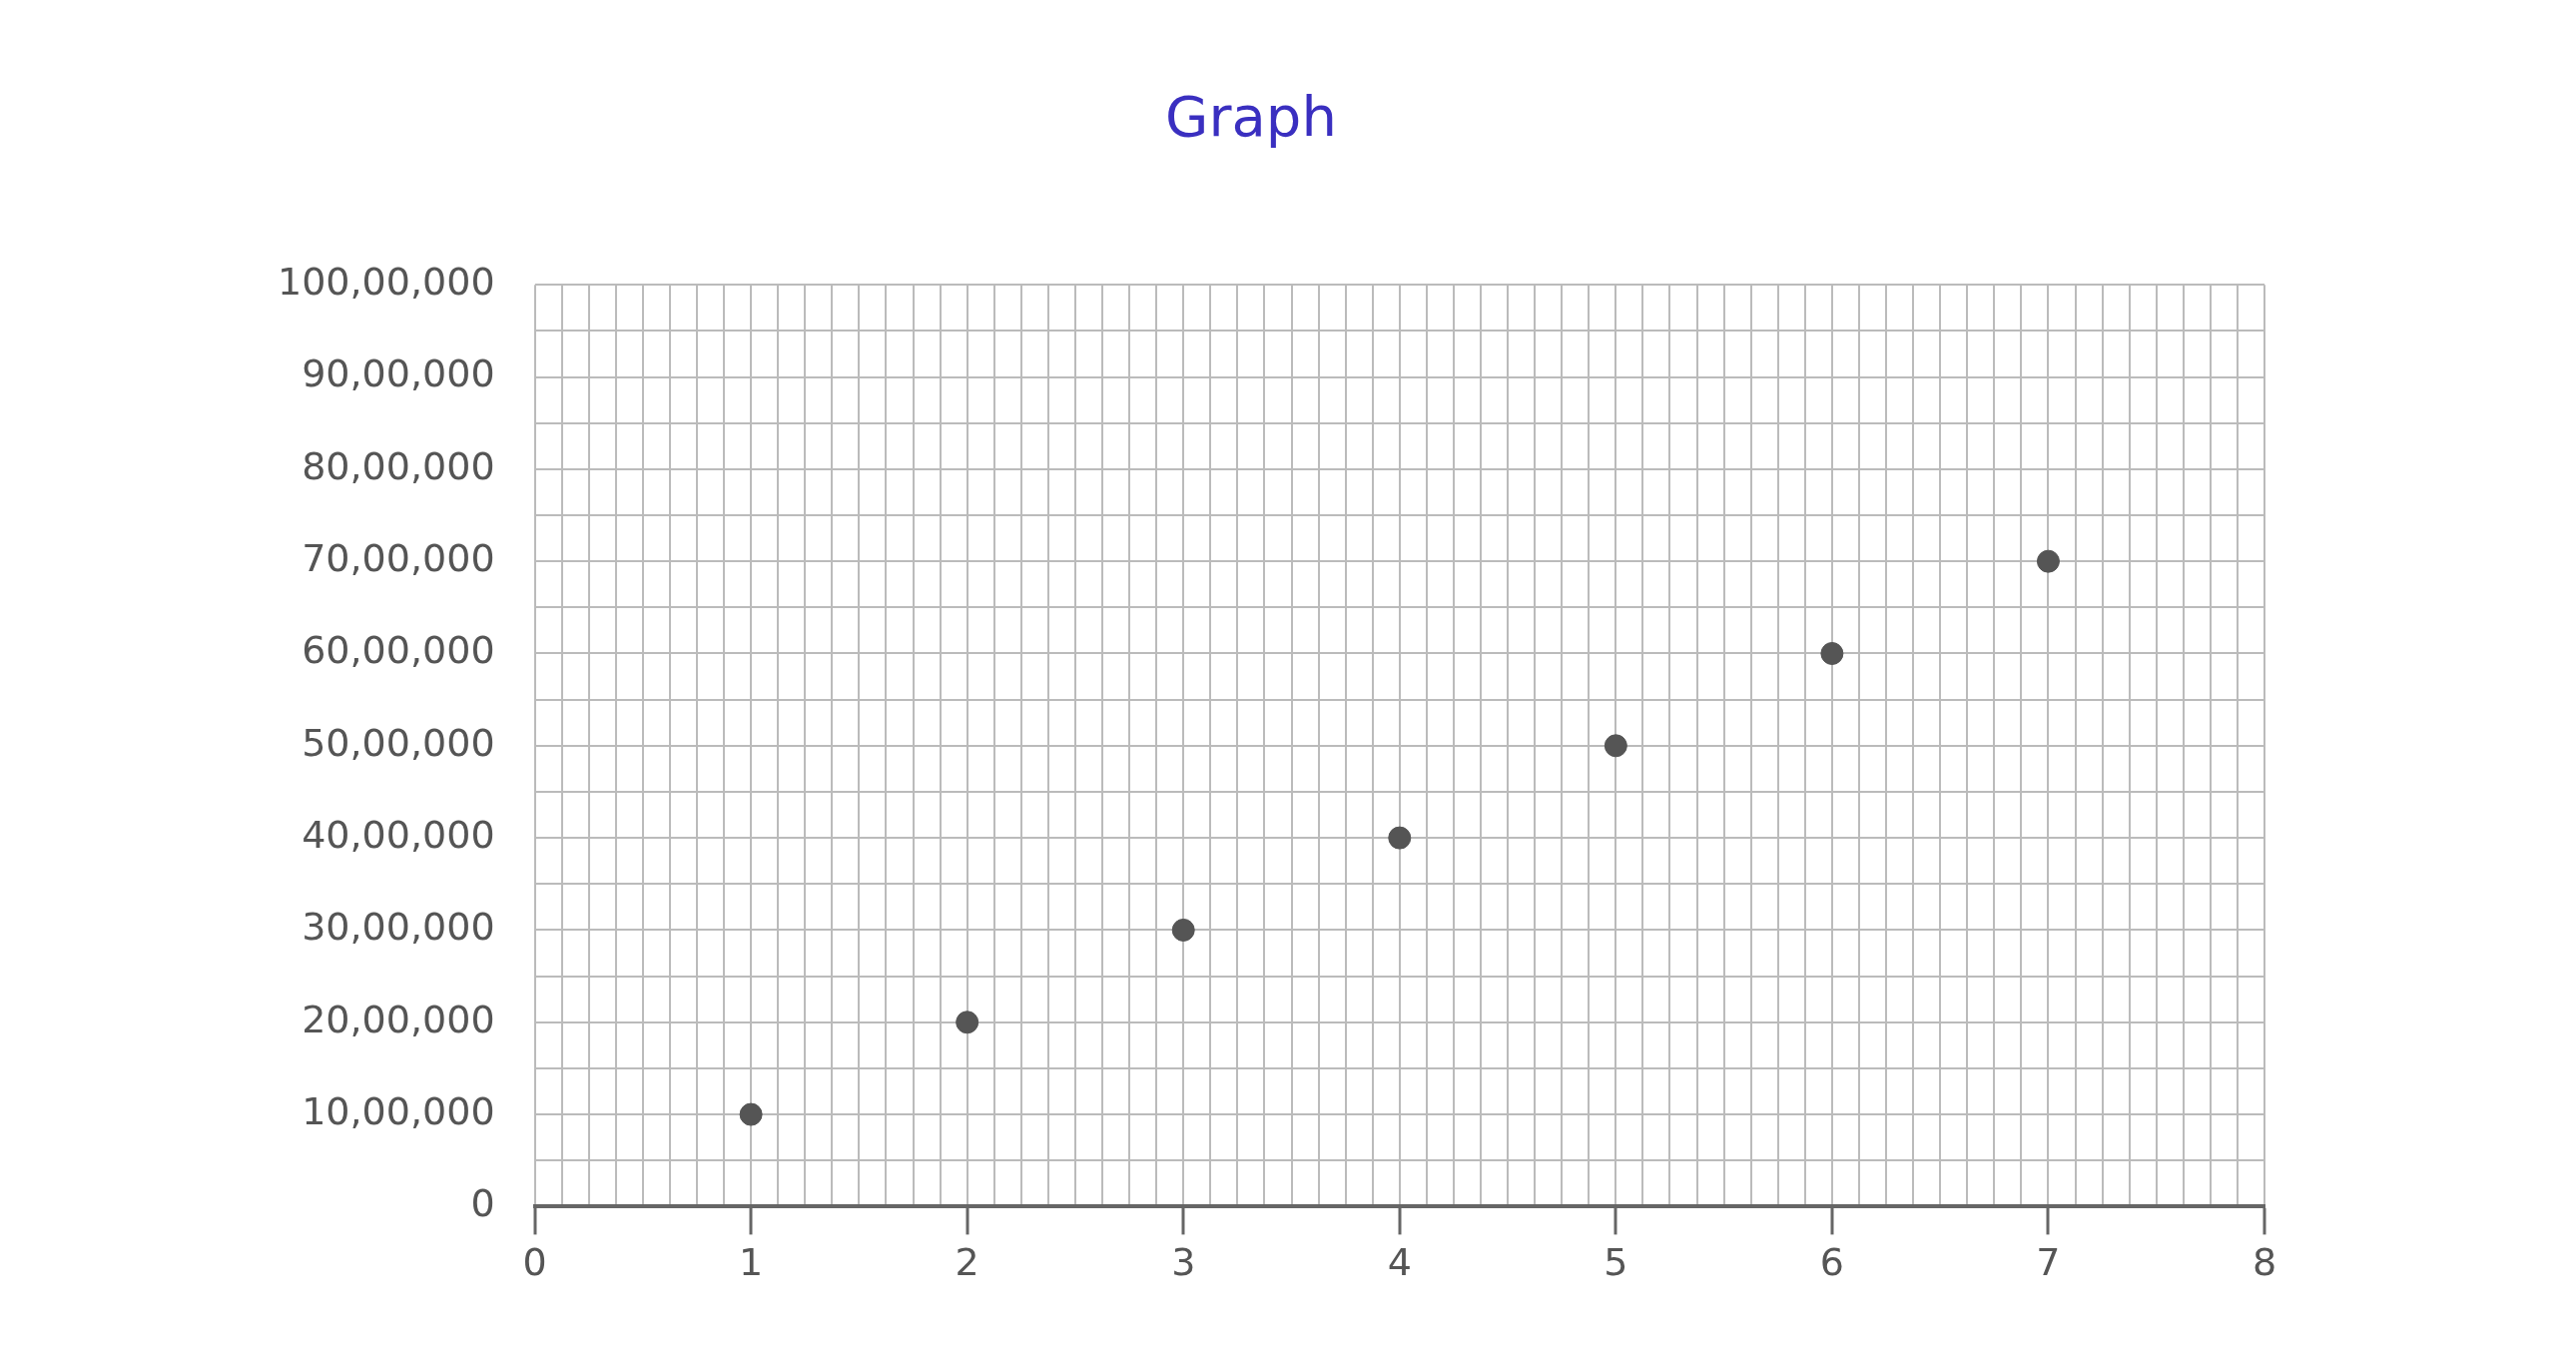  What do you see at coordinates (398, 650) in the screenshot?
I see `y-tick-label: 60,00,000` at bounding box center [398, 650].